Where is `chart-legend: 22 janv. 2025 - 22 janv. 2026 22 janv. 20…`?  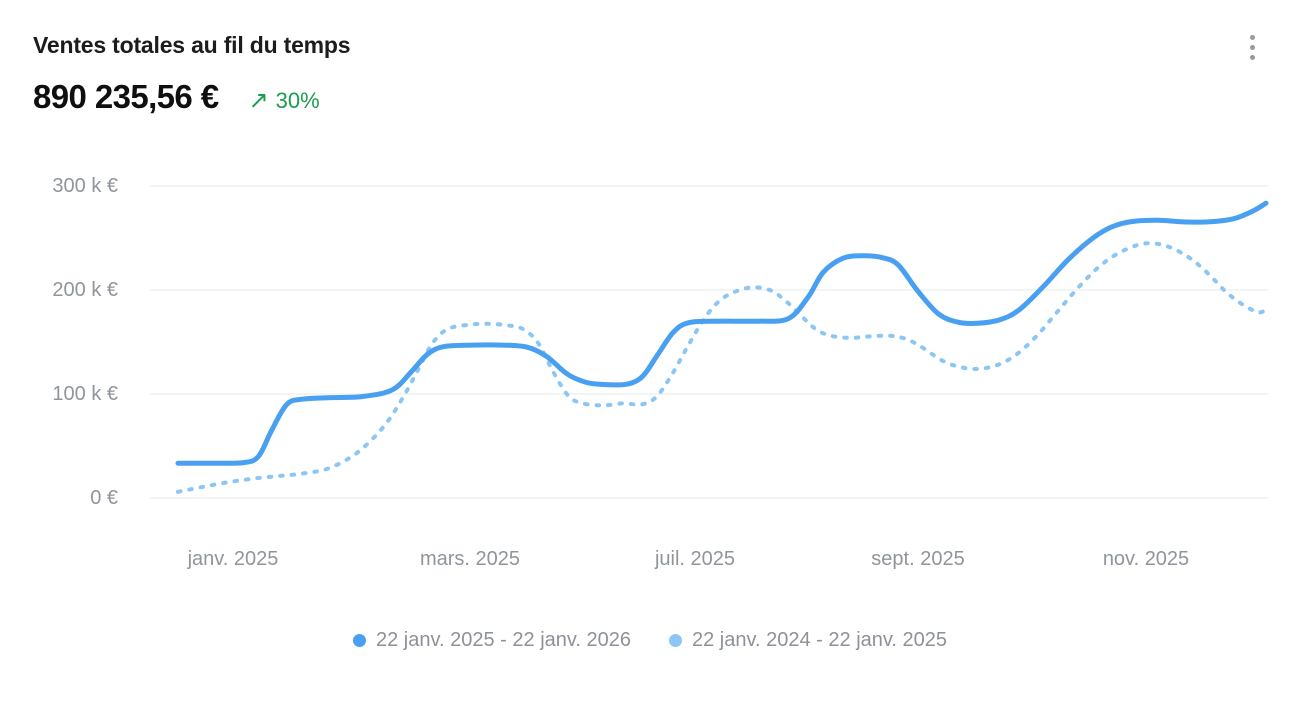
chart-legend: 22 janv. 2025 - 22 janv. 2026 22 janv. 20… is located at coordinates (650, 640).